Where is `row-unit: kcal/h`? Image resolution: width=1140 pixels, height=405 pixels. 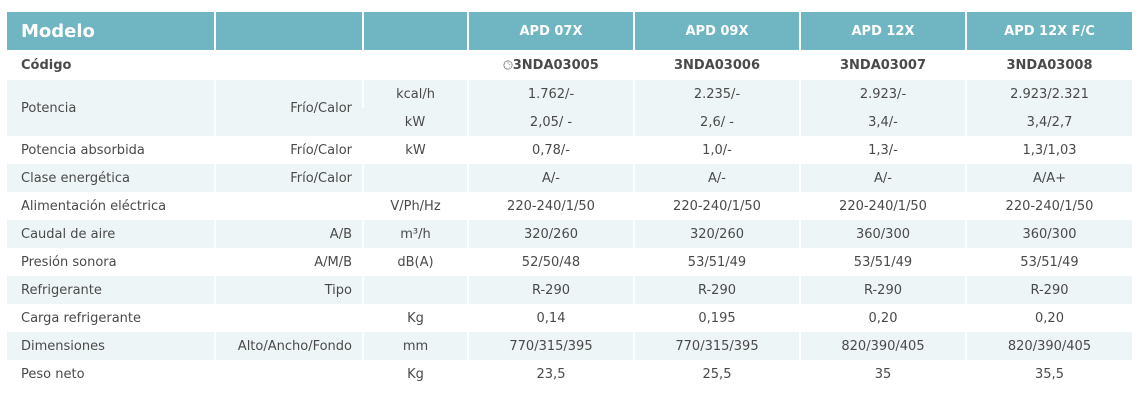
row-unit: kcal/h is located at coordinates (415, 94).